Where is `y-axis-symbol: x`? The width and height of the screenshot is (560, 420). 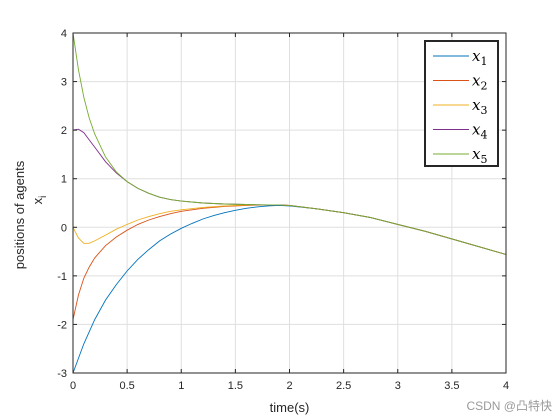
y-axis-symbol: x is located at coordinates (37, 200).